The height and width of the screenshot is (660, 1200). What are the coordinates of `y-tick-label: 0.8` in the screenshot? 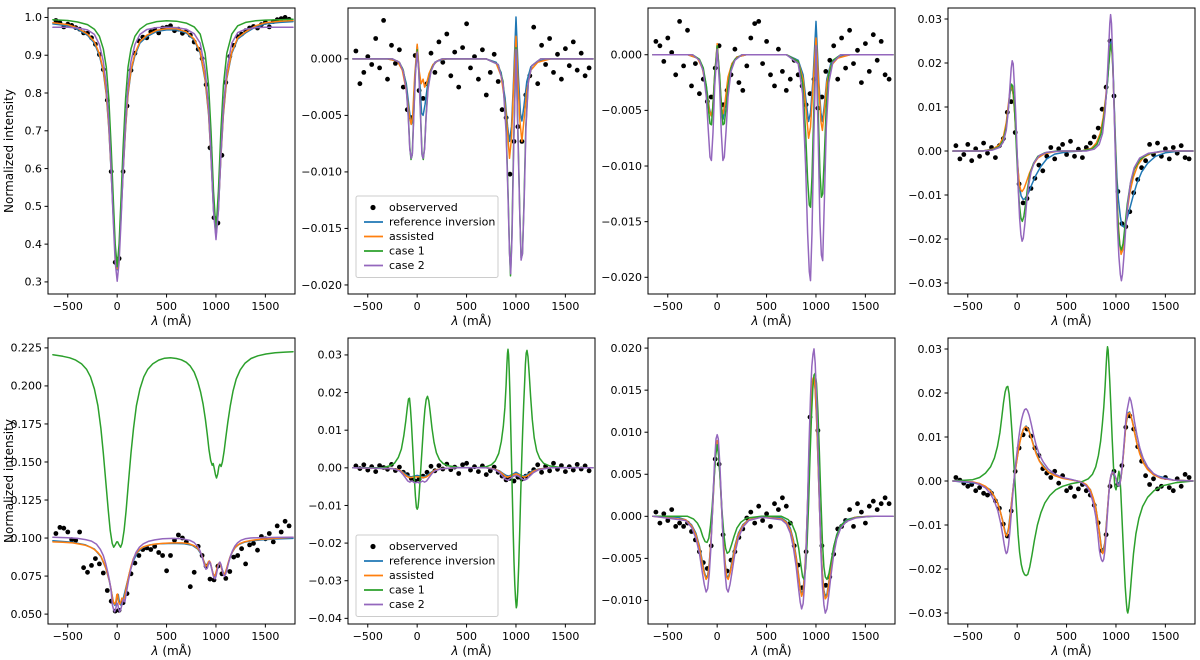 It's located at (34, 93).